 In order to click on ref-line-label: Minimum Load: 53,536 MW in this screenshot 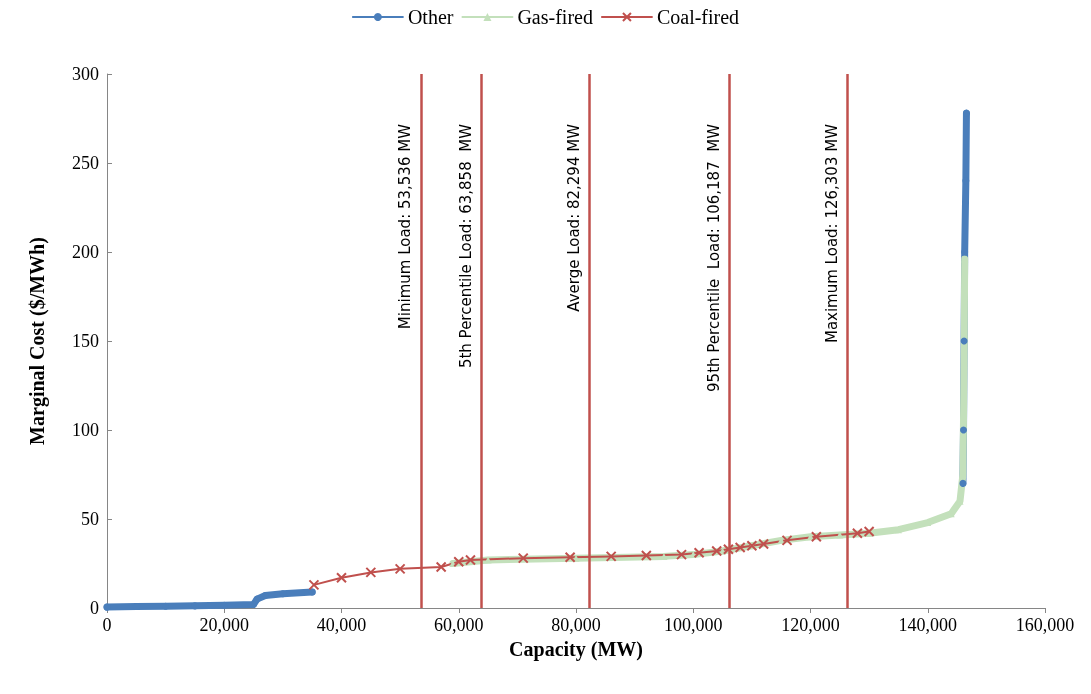, I will do `click(405, 226)`.